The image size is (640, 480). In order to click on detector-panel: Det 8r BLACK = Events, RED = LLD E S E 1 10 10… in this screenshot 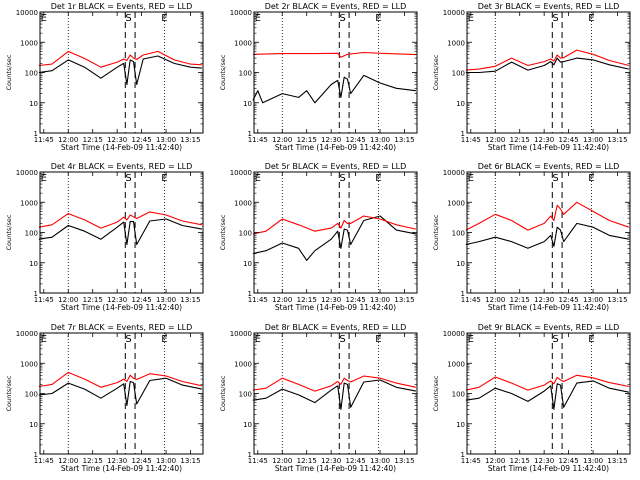, I will do `click(318, 398)`.